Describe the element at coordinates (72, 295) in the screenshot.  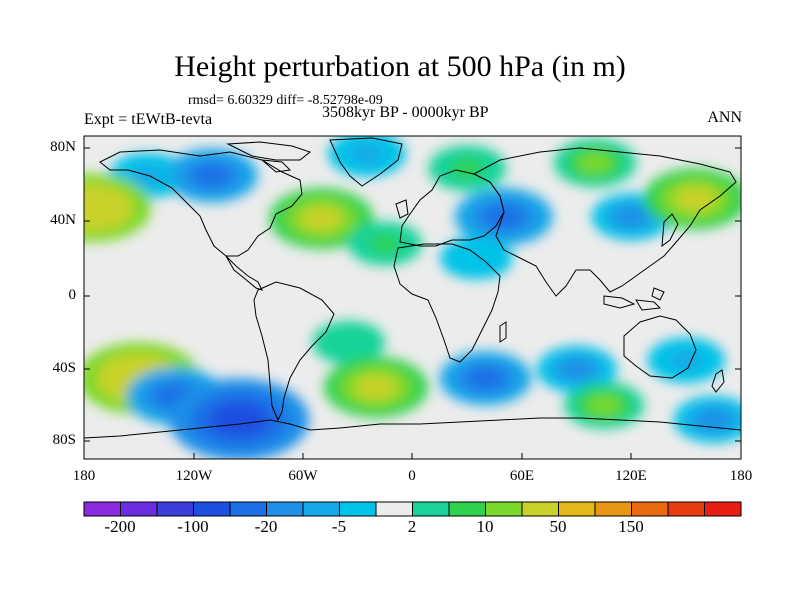
I see `y-tick-0: 0` at that location.